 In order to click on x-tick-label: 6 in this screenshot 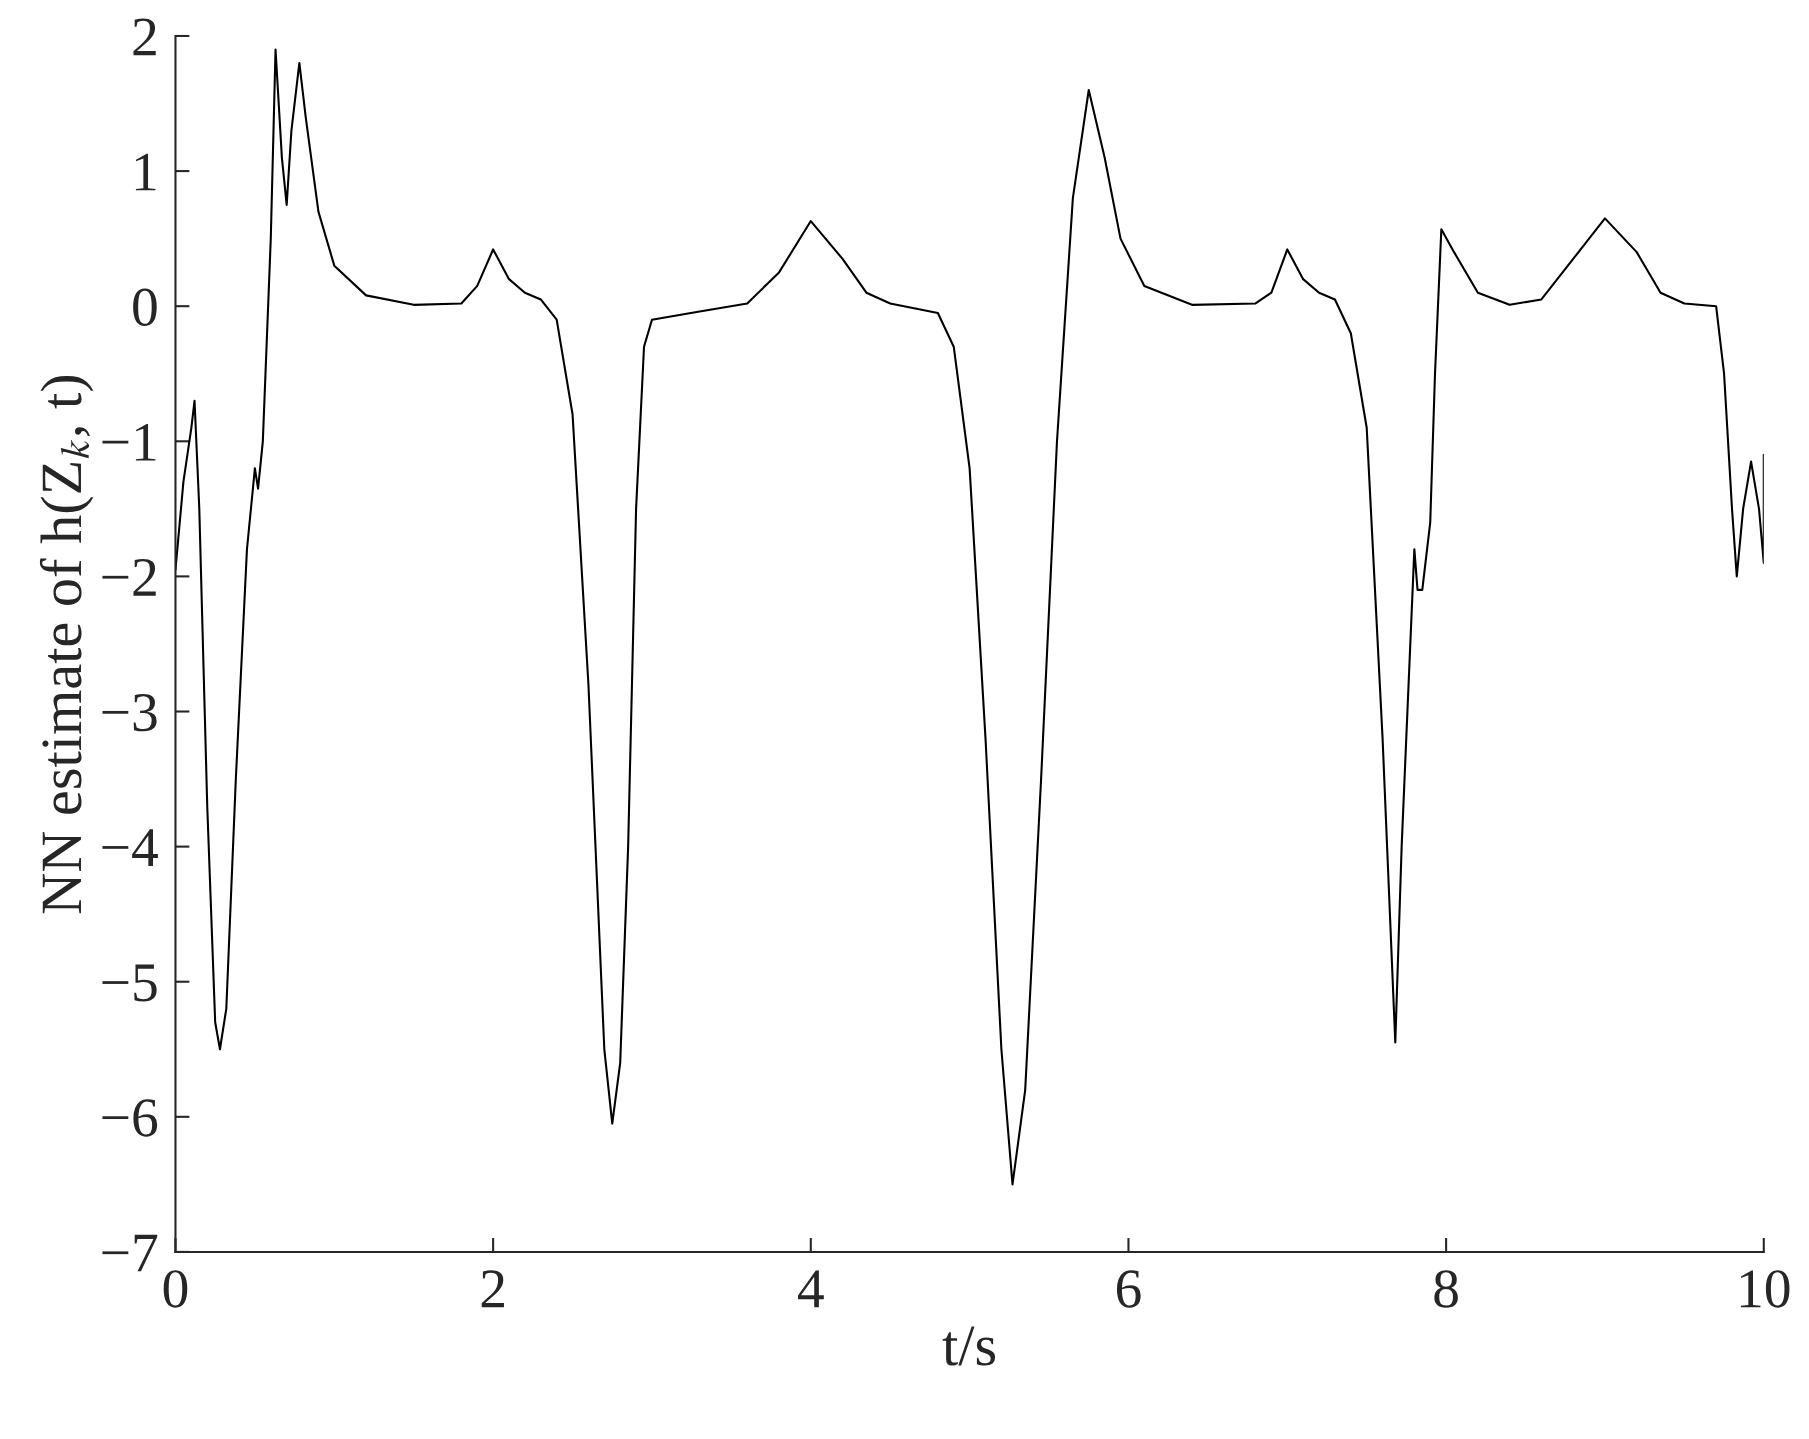, I will do `click(1128, 1289)`.